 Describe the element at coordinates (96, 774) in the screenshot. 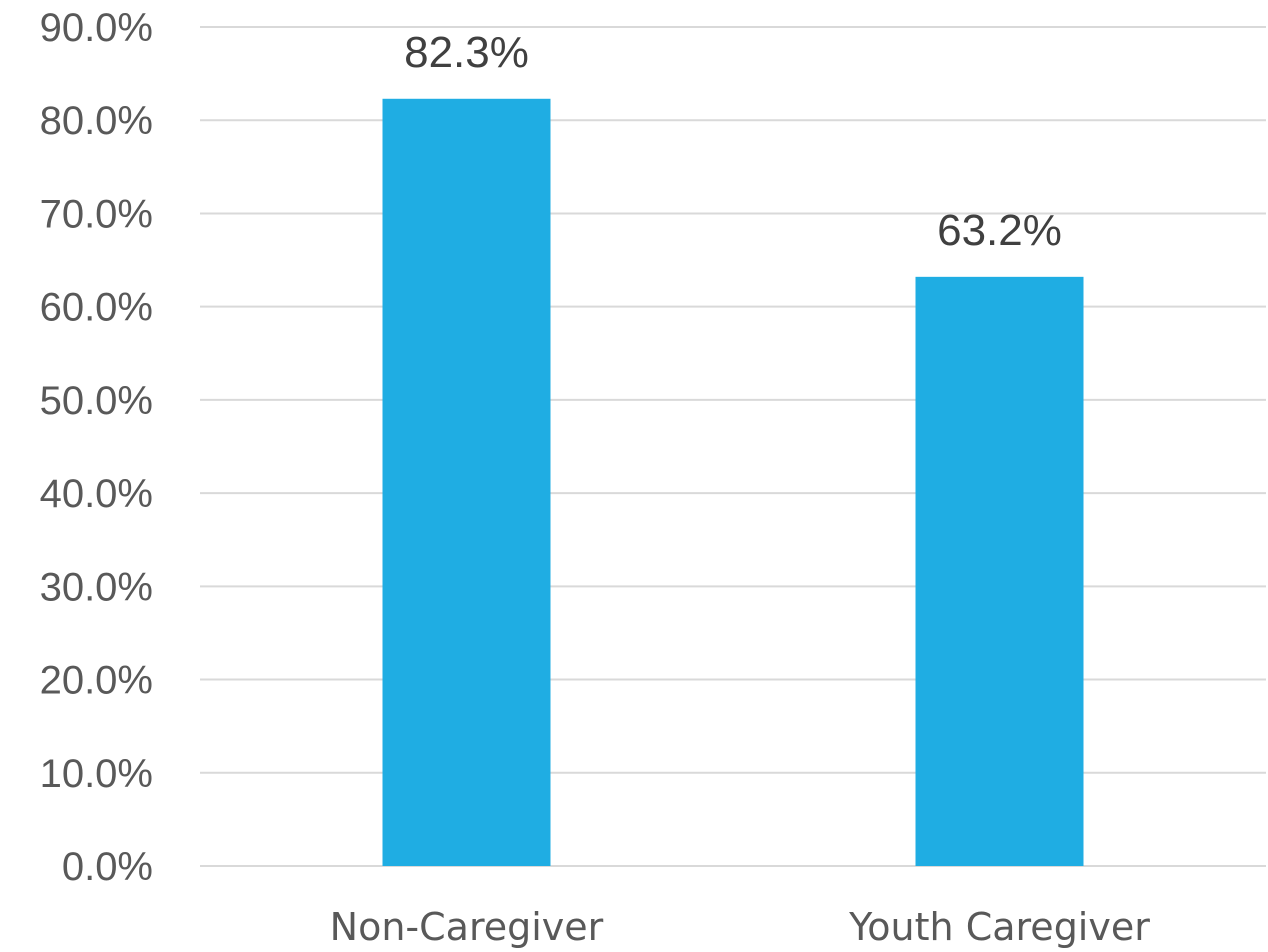

I see `y-tick-label: 10.0%` at that location.